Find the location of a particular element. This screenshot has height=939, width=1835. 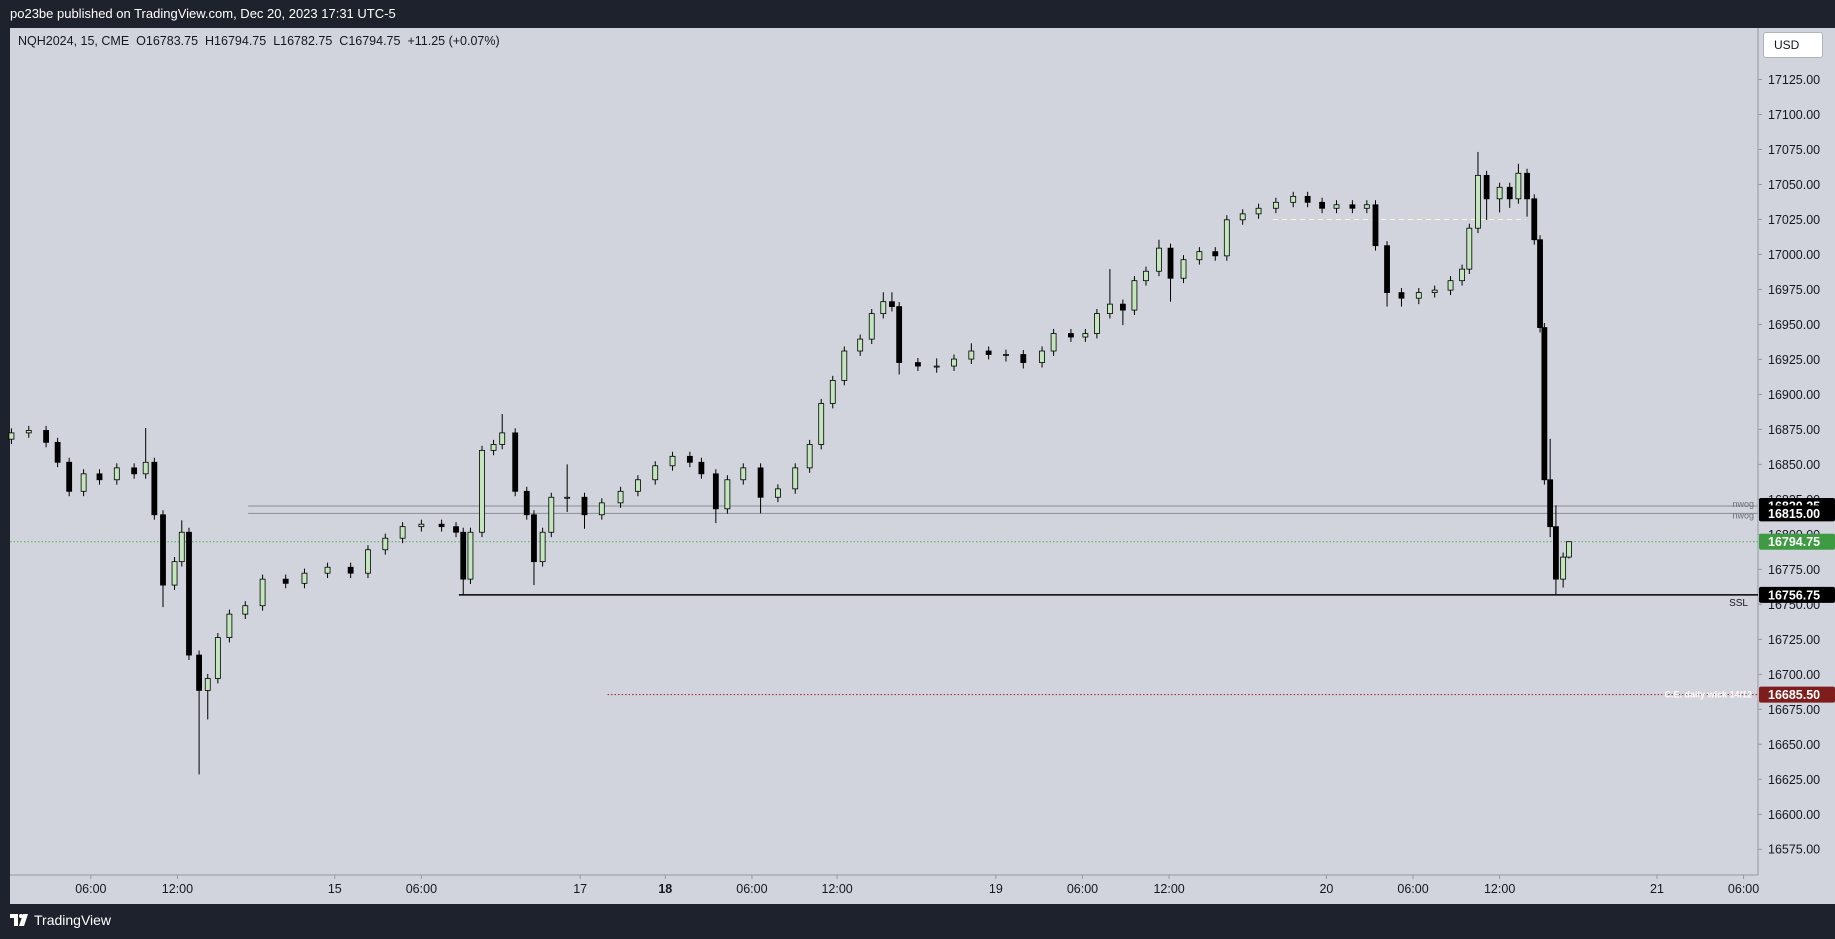

y-tick-label: 16875.00 is located at coordinates (1794, 430).